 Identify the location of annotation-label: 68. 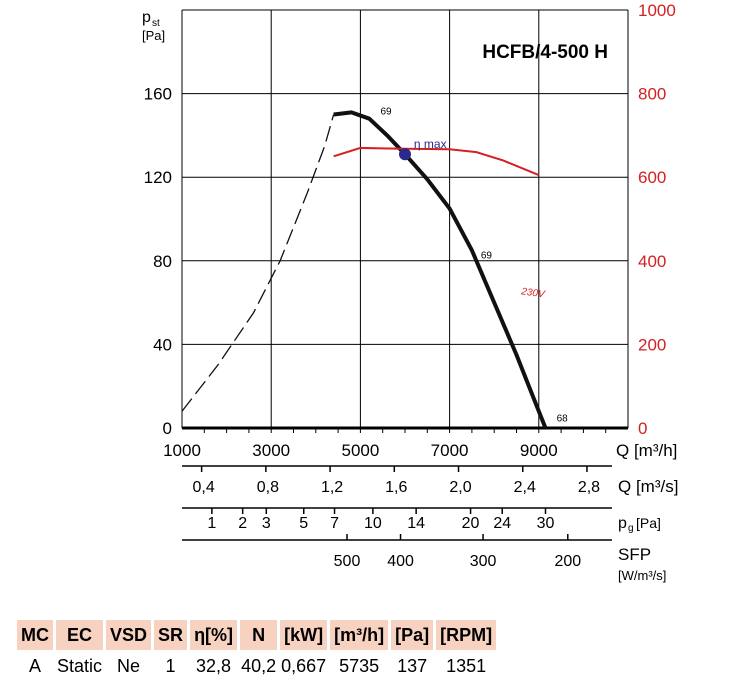
(563, 419).